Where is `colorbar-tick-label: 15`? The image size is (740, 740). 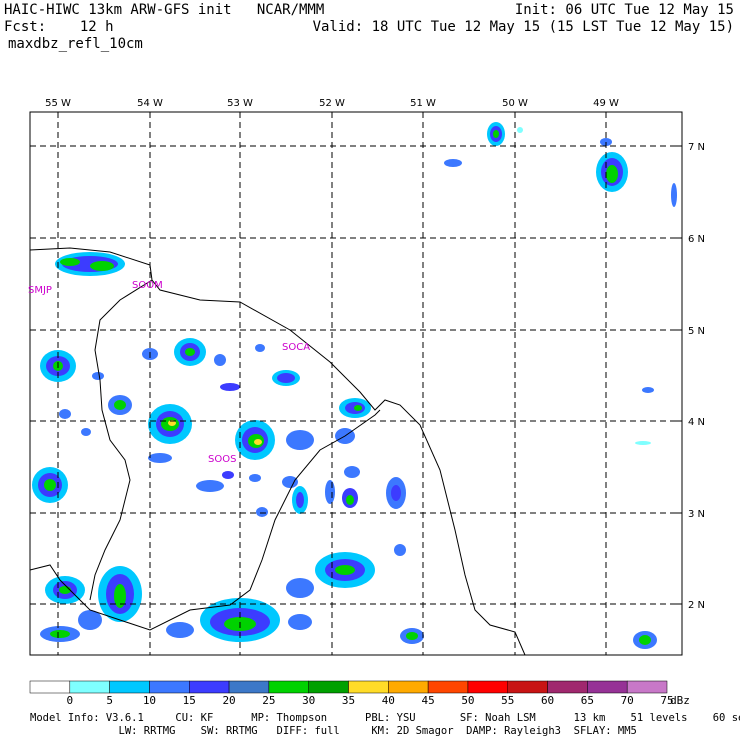
colorbar-tick-label: 15 is located at coordinates (189, 700).